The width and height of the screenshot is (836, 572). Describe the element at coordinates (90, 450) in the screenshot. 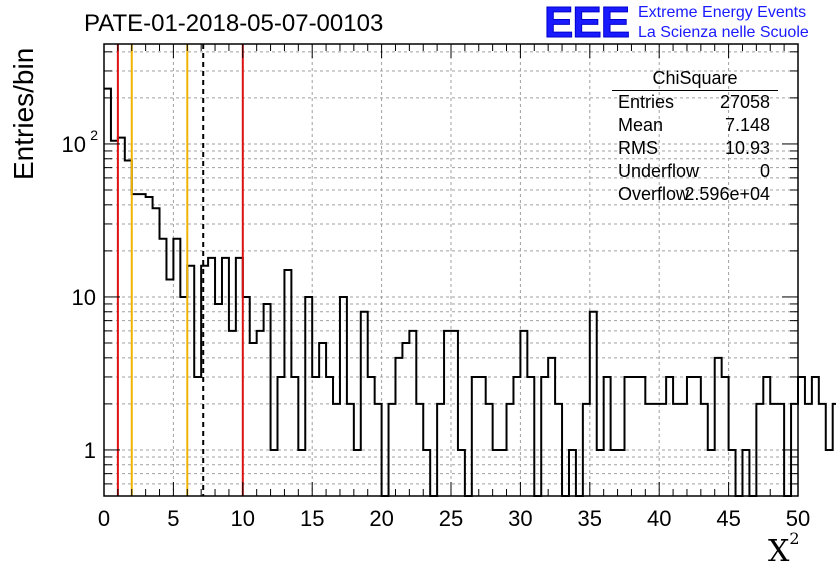

I see `y-tick-label: 1` at that location.